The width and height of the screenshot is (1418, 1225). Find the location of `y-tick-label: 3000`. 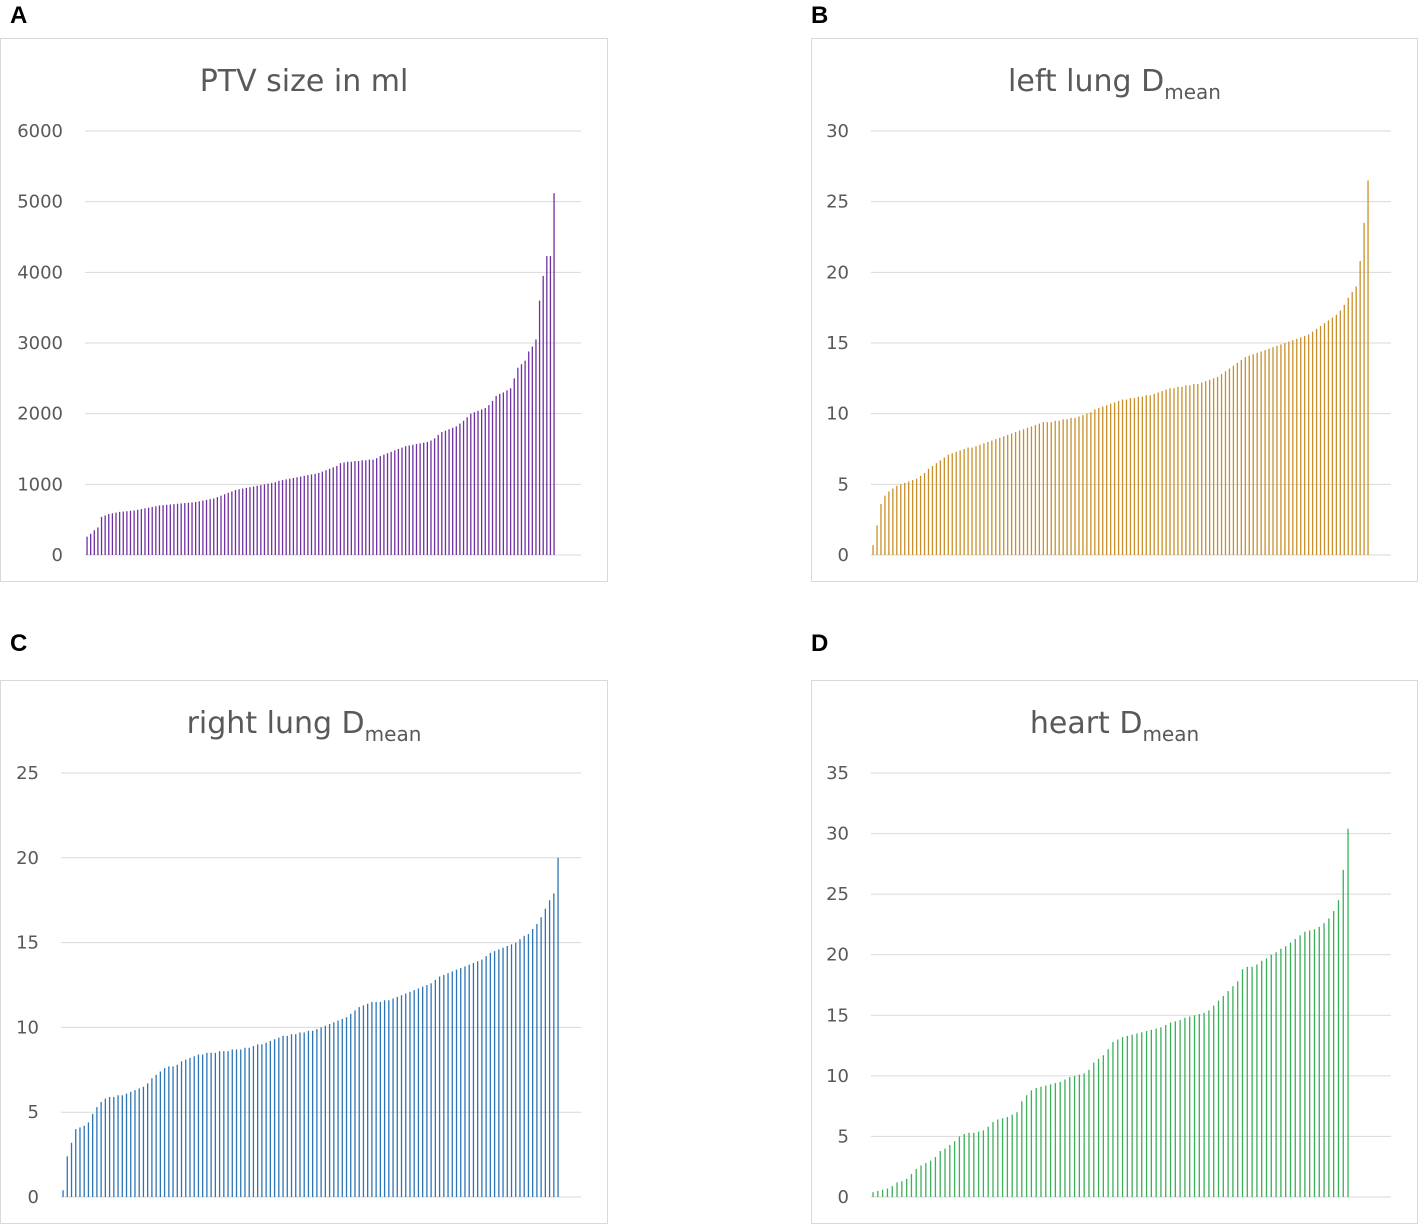

y-tick-label: 3000 is located at coordinates (40, 343).